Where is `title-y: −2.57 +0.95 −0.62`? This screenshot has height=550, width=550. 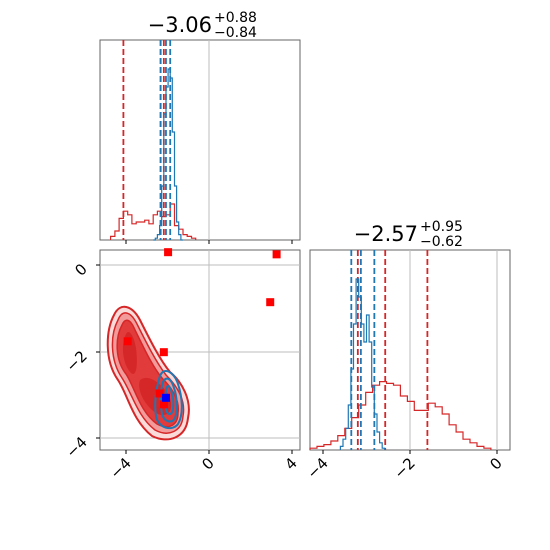 title-y: −2.57 +0.95 −0.62 is located at coordinates (408, 234).